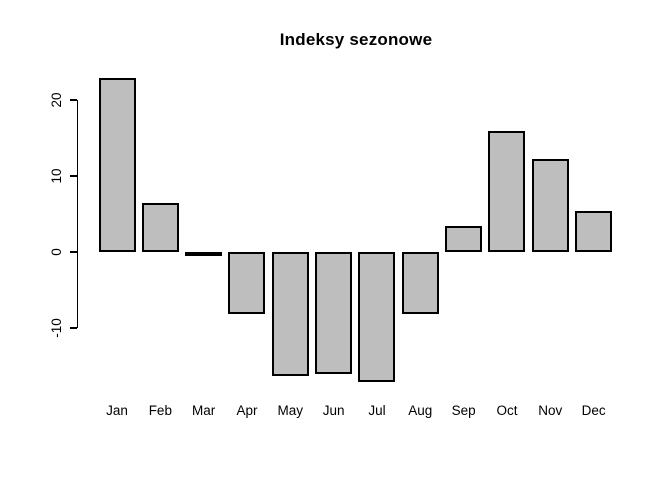  Describe the element at coordinates (334, 313) in the screenshot. I see `bar-jun` at that location.